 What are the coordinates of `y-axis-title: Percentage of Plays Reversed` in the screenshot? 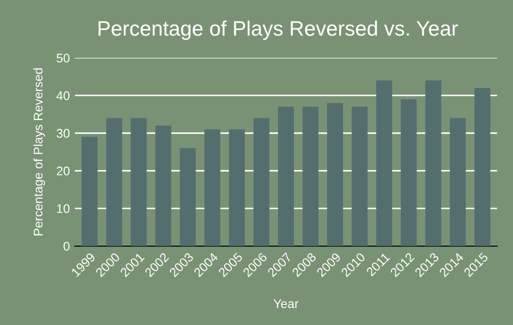 It's located at (39, 152).